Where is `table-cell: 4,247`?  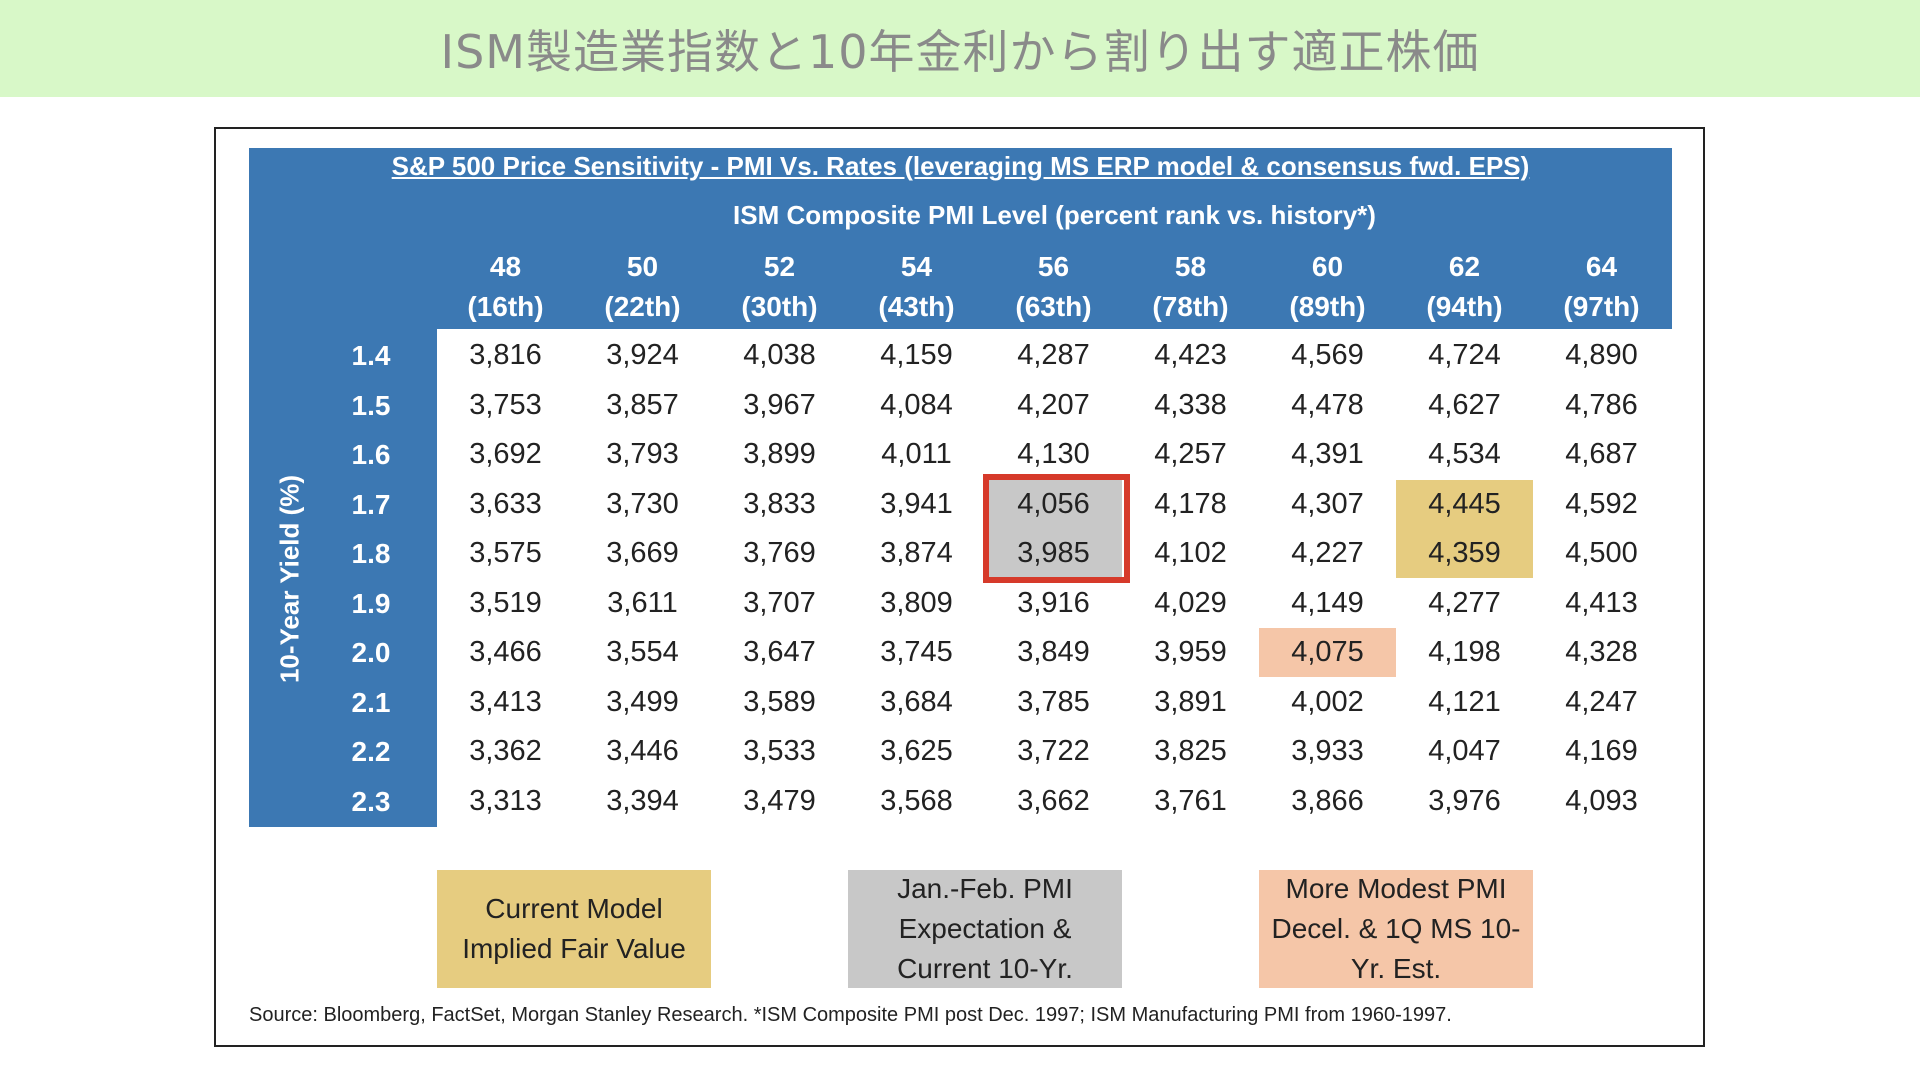 table-cell: 4,247 is located at coordinates (1601, 701).